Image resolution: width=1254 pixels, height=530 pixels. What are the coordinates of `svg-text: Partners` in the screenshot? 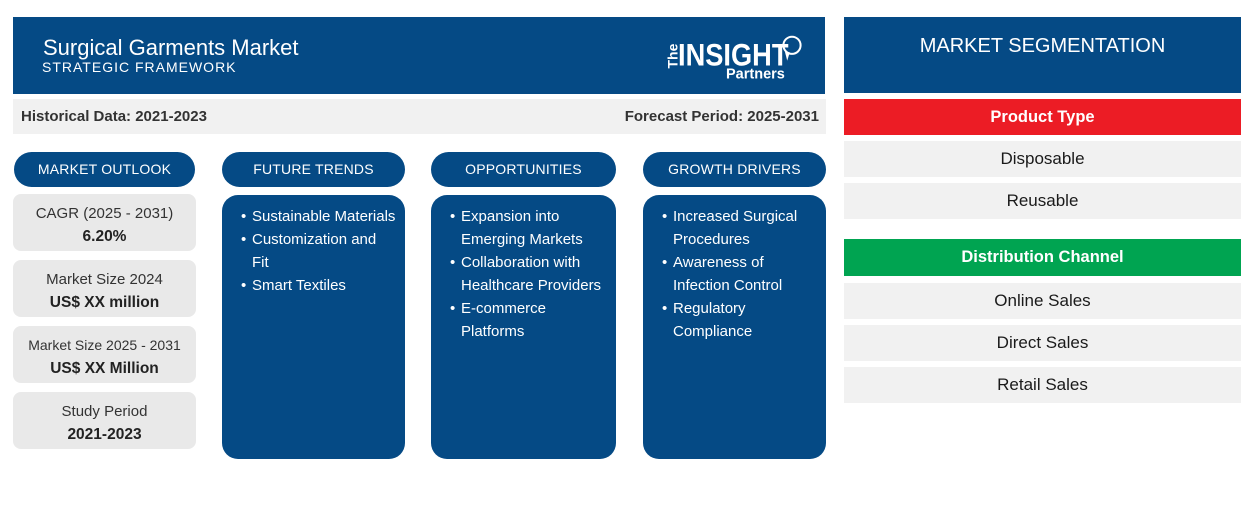 It's located at (755, 75).